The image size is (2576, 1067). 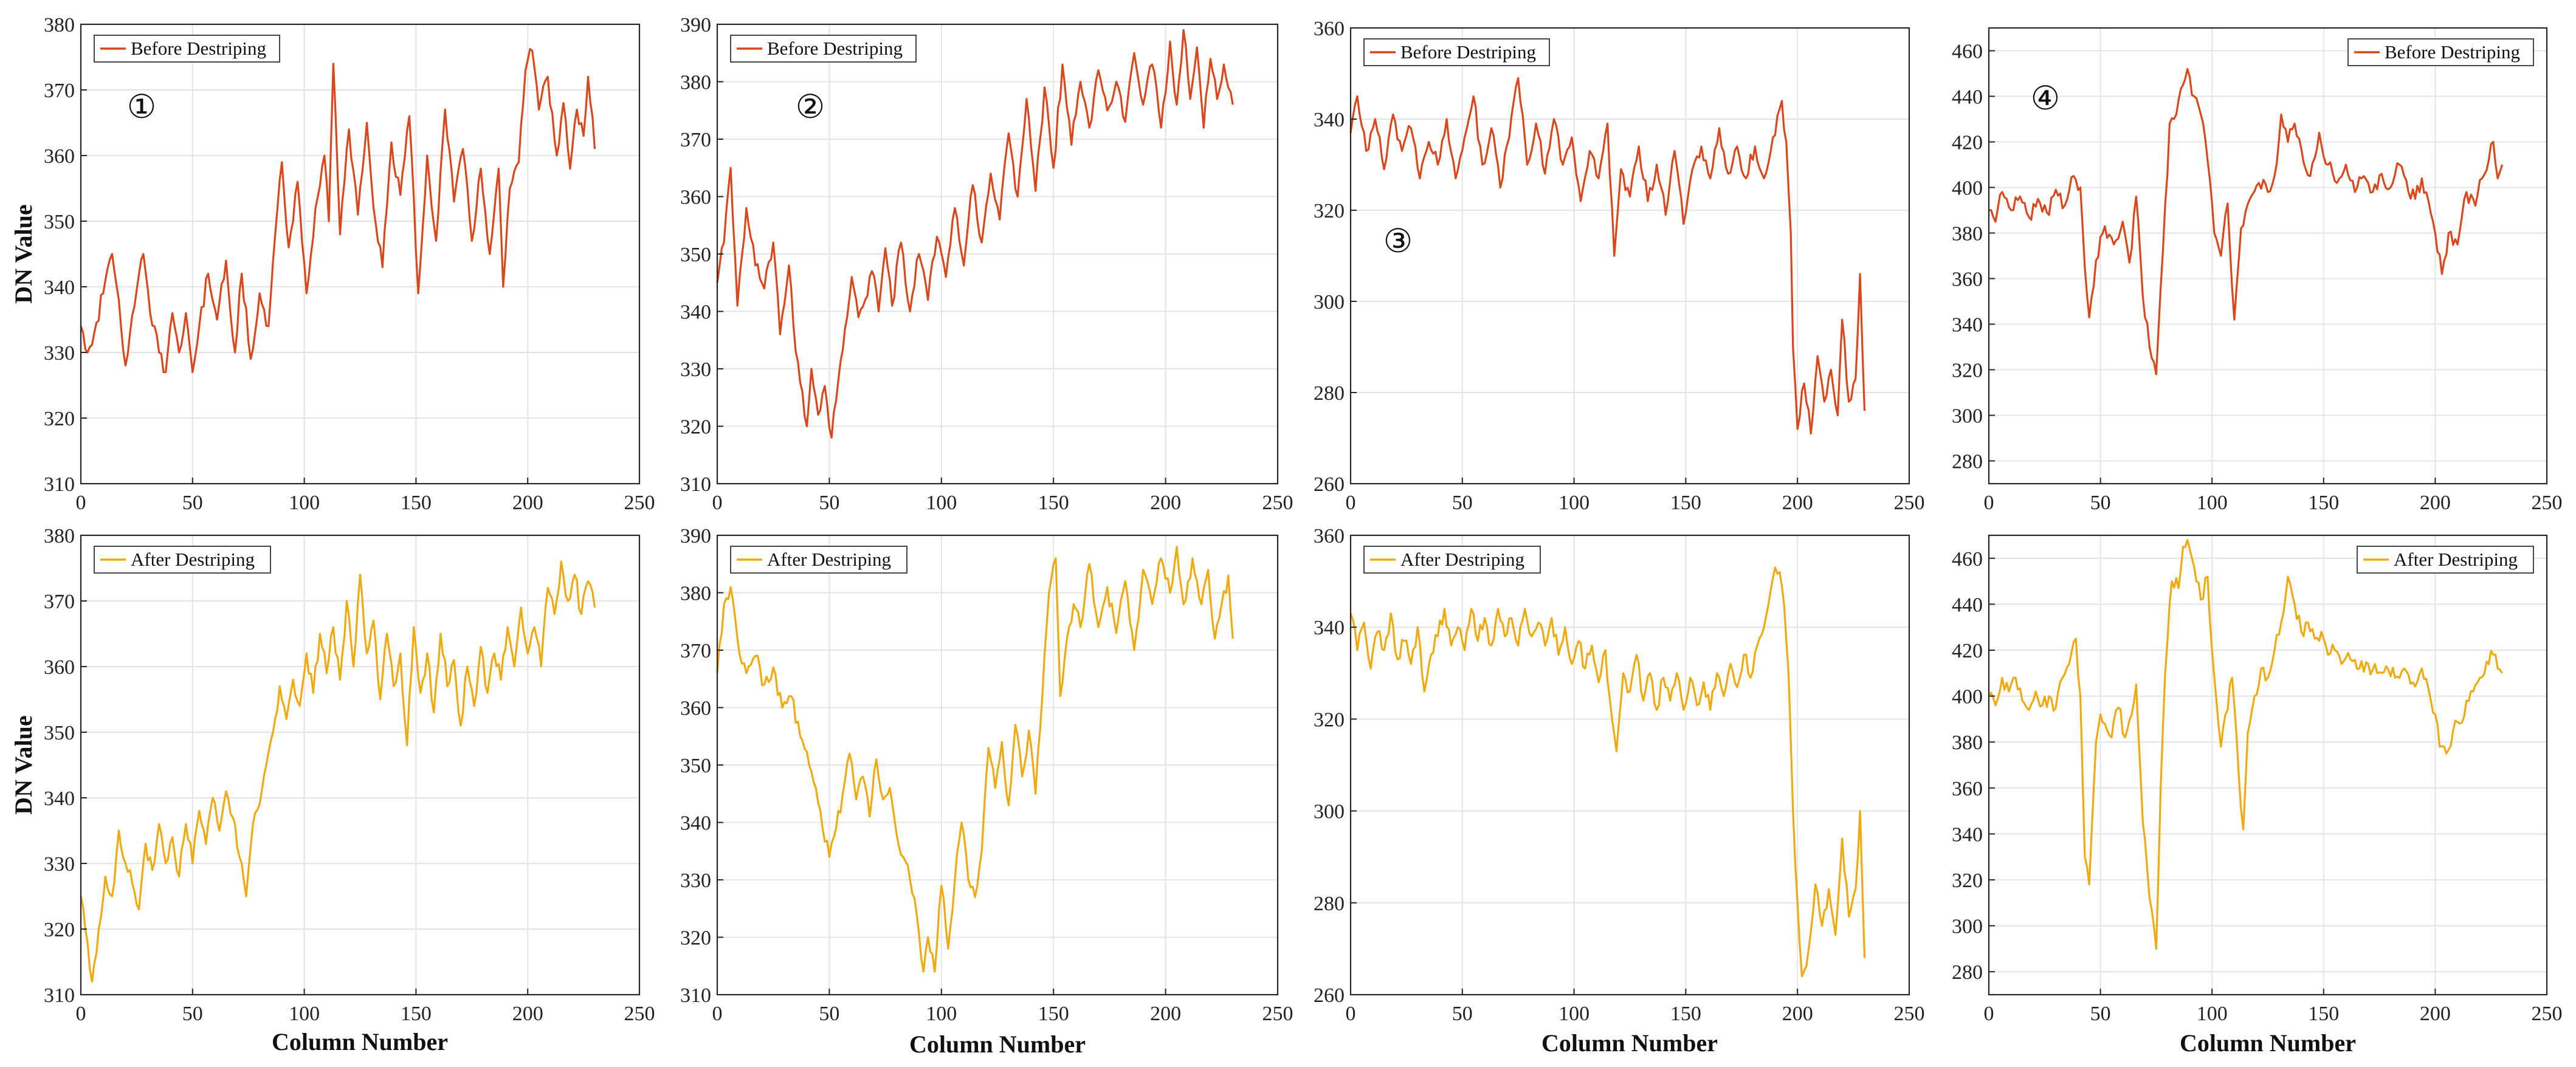 I want to click on y-tick-label: 350, so click(x=695, y=766).